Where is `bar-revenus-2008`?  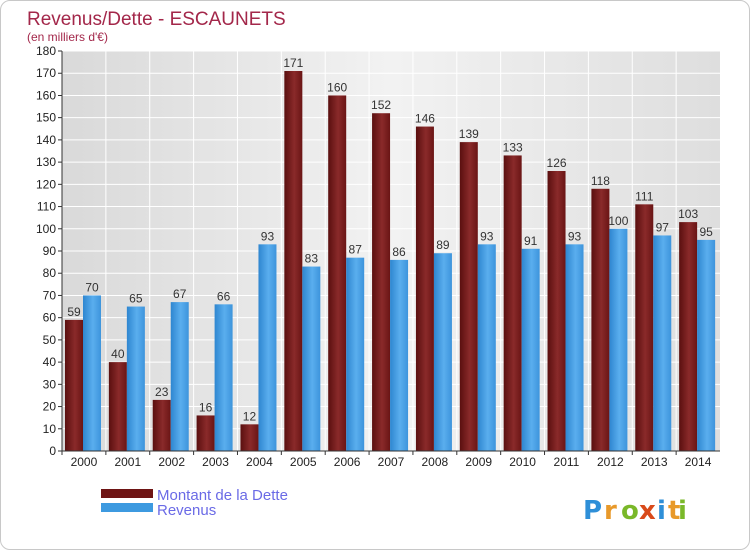
bar-revenus-2008 is located at coordinates (442, 352).